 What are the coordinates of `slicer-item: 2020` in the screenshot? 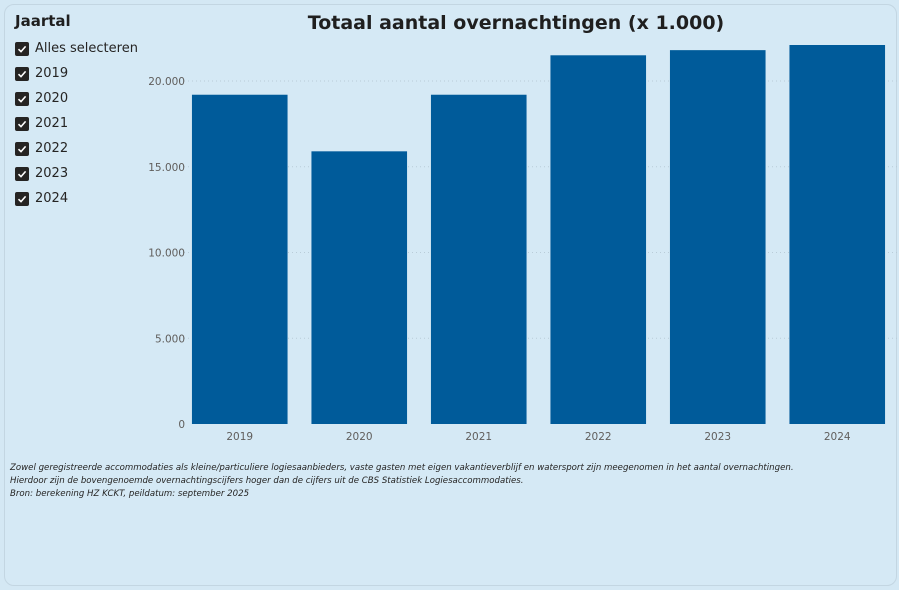 It's located at (95, 98).